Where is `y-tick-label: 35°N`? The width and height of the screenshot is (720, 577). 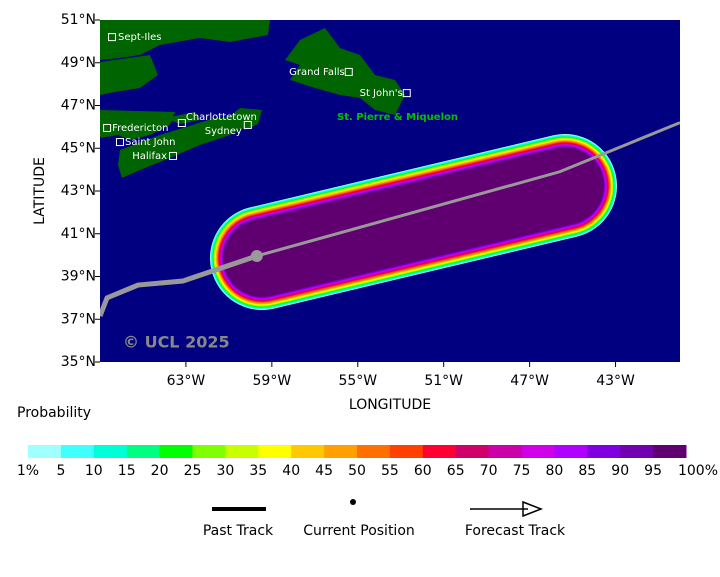
y-tick-label: 35°N is located at coordinates (78, 362).